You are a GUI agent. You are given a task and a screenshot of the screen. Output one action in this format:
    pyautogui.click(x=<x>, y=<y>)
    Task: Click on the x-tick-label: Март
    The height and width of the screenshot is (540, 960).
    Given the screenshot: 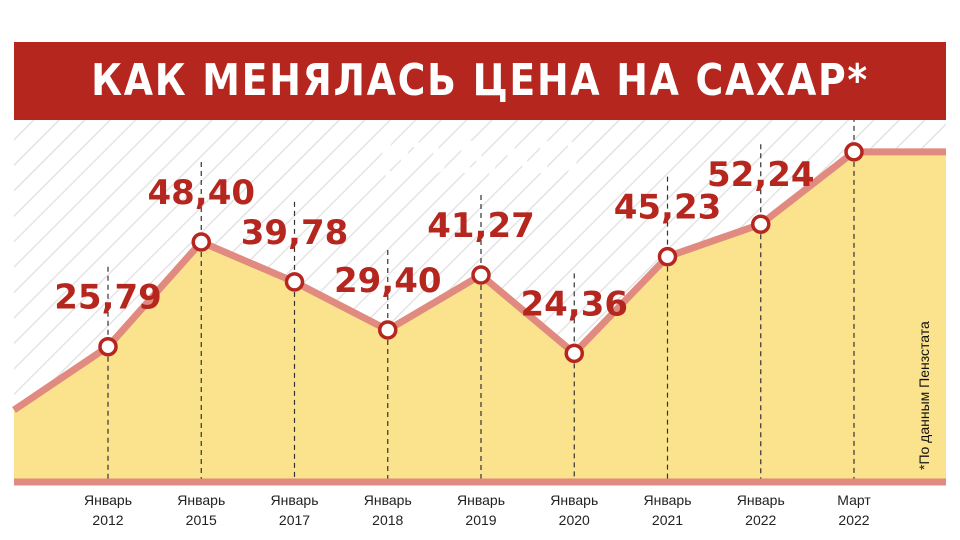 What is the action you would take?
    pyautogui.click(x=854, y=500)
    